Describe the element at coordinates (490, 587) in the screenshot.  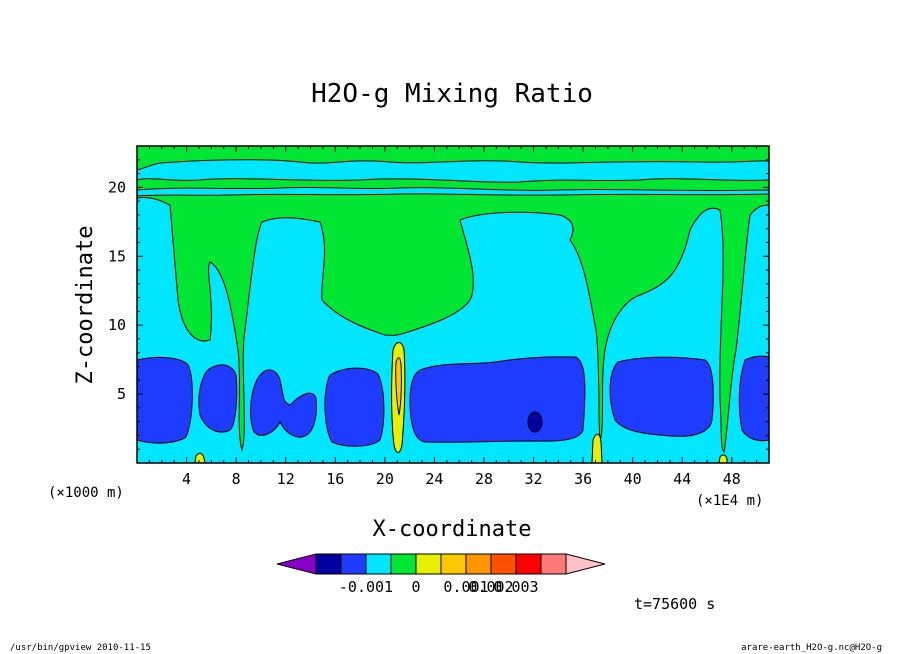
I see `colorbar-label: 0.002` at that location.